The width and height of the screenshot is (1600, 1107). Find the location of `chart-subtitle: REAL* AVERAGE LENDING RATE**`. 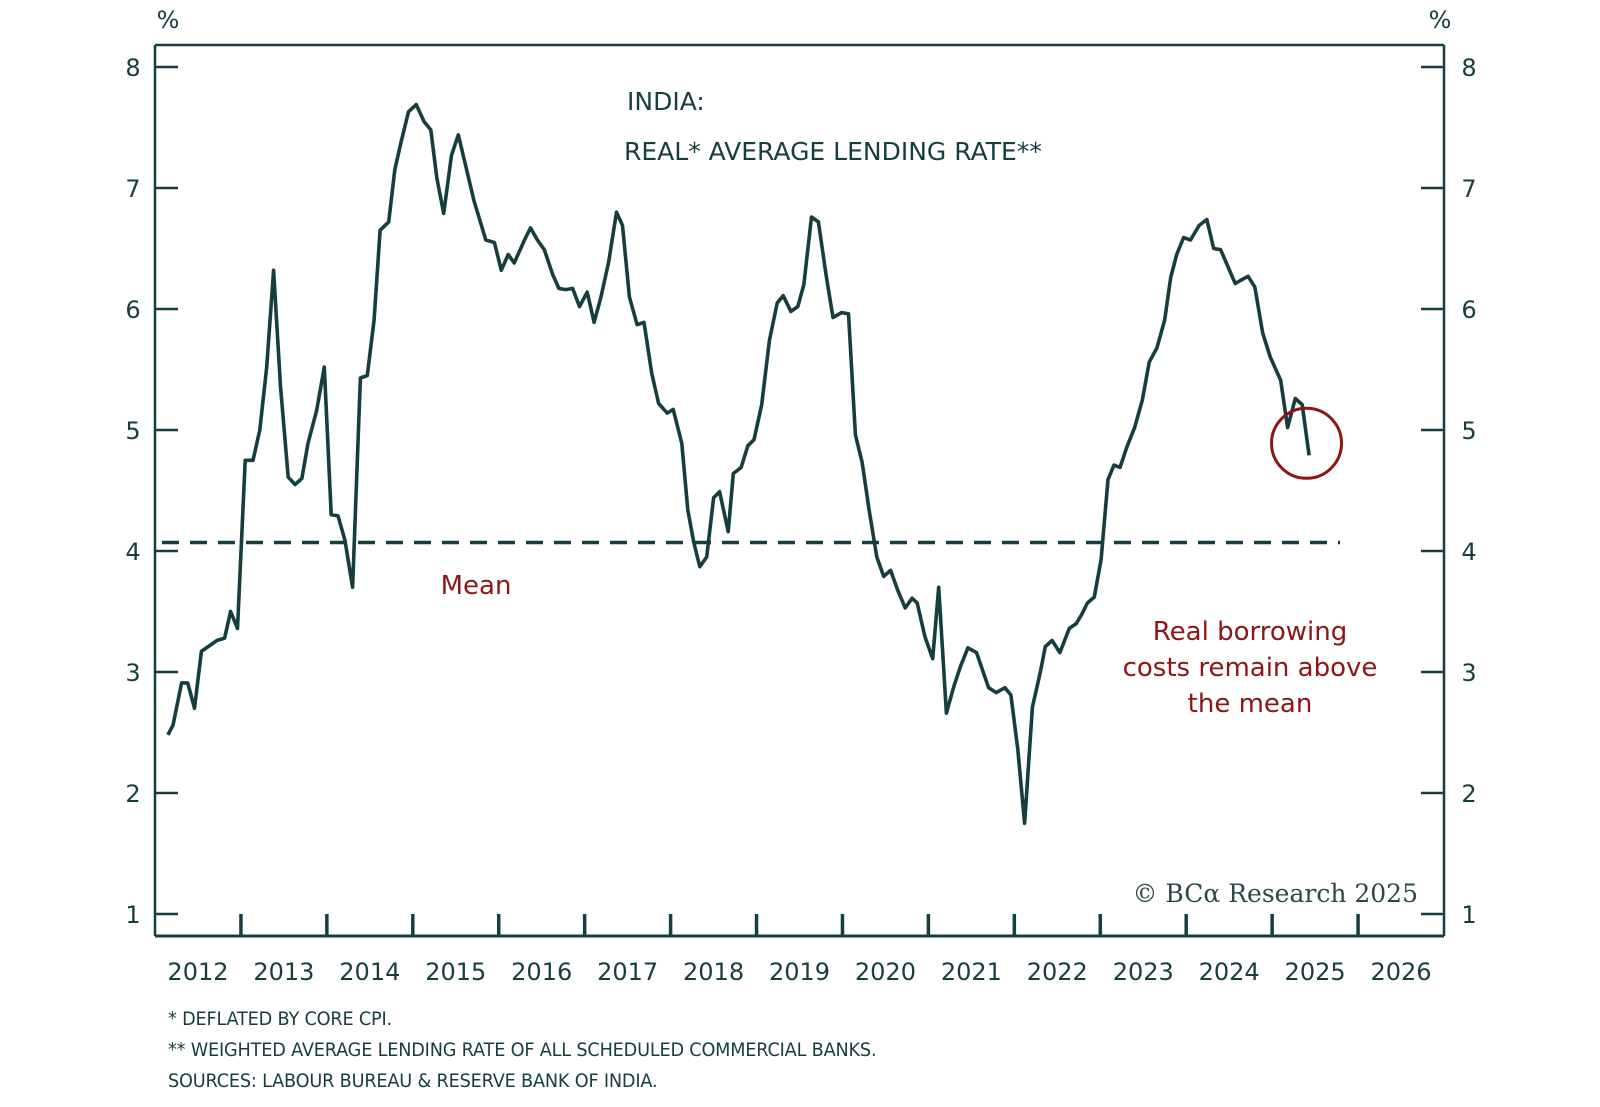

chart-subtitle: REAL* AVERAGE LENDING RATE** is located at coordinates (833, 151).